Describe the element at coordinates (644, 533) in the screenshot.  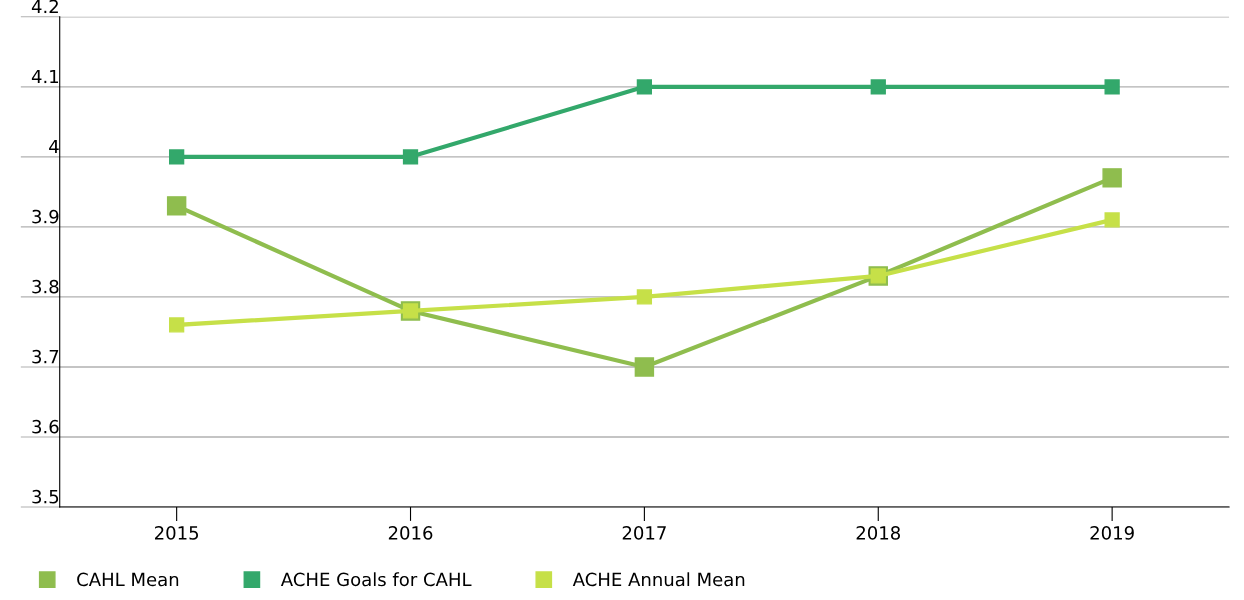
I see `x-tick-label: 2017` at that location.